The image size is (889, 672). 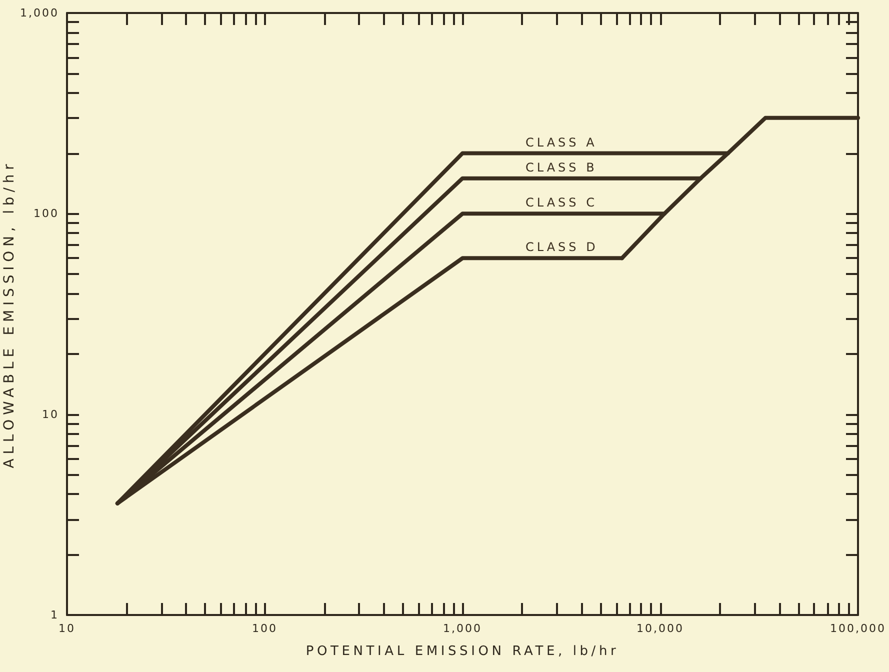 I want to click on y-tick-label: 1,000, so click(x=39, y=13).